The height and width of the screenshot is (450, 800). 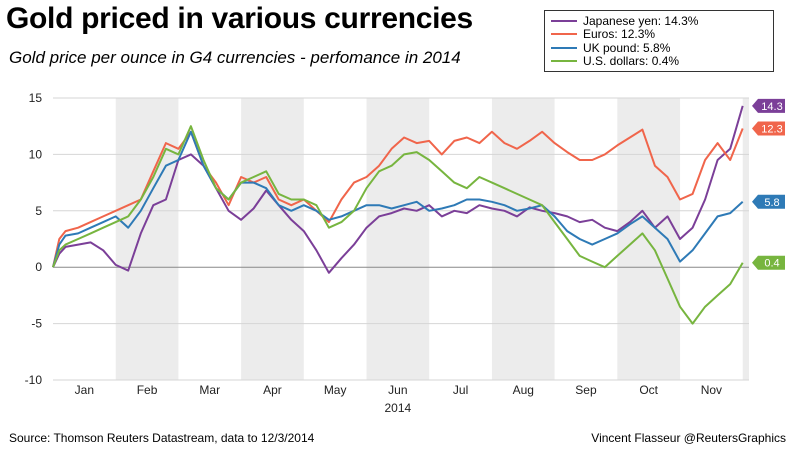 I want to click on credit-note: Vincent Flasseur @ReutersGraphics, so click(x=688, y=438).